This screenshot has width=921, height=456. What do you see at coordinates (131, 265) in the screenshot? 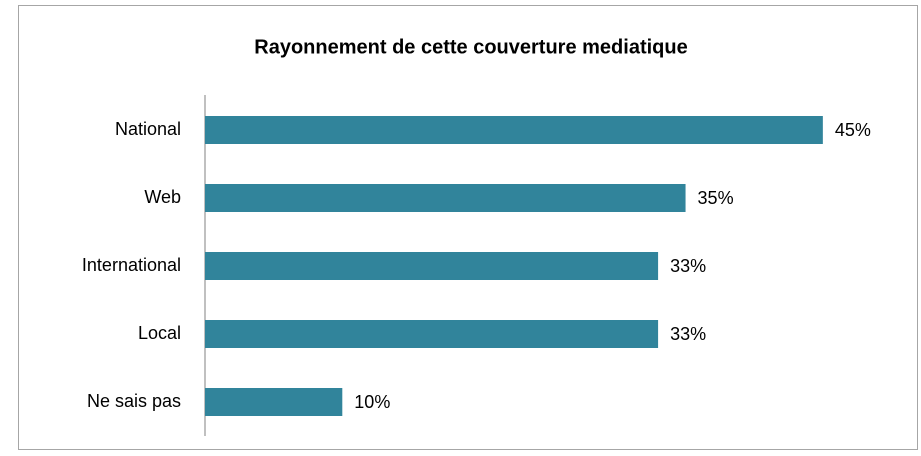
I see `y-tick-label: International` at bounding box center [131, 265].